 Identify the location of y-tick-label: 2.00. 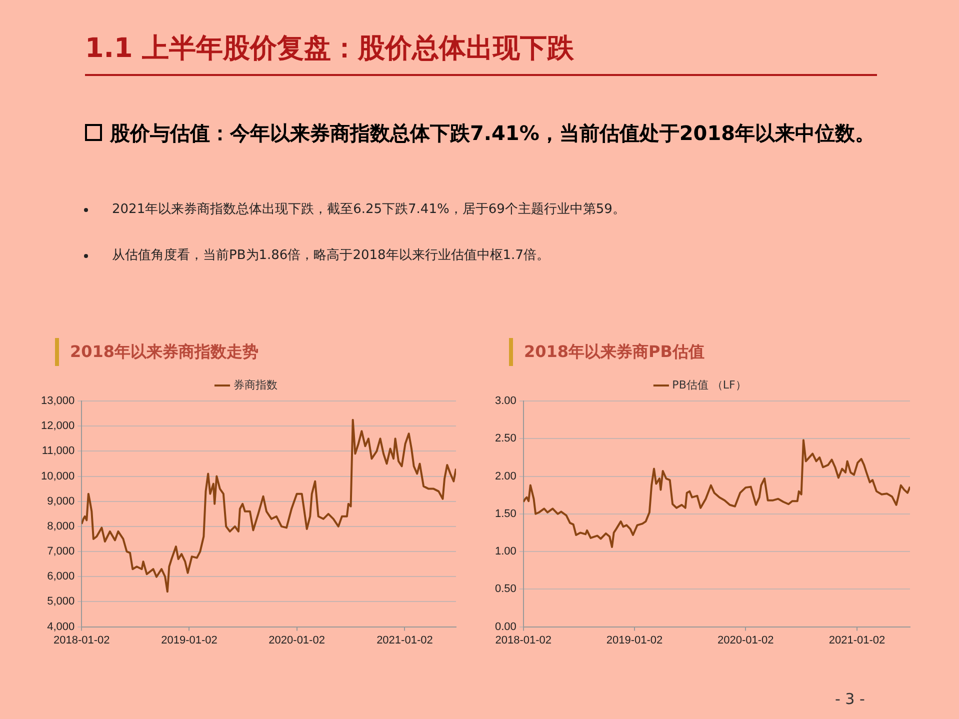
(505, 476).